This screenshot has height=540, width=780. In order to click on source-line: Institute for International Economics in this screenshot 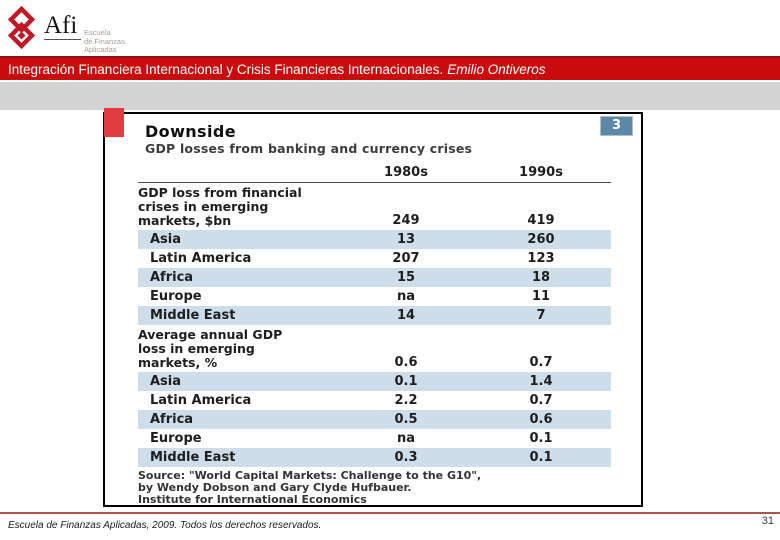, I will do `click(252, 499)`.